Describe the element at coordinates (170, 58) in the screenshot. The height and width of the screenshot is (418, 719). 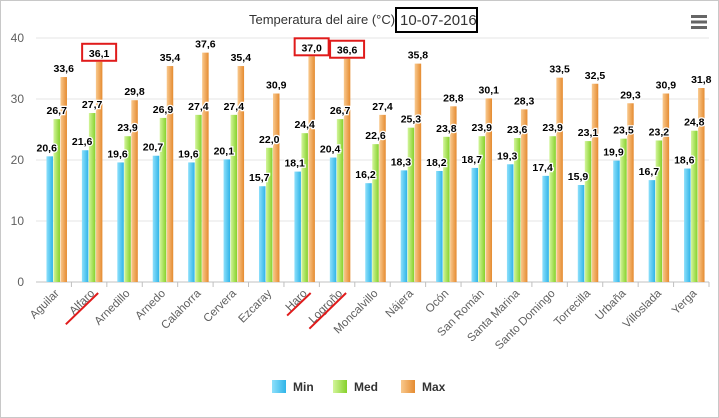
I see `data-label-max: 35,4` at that location.